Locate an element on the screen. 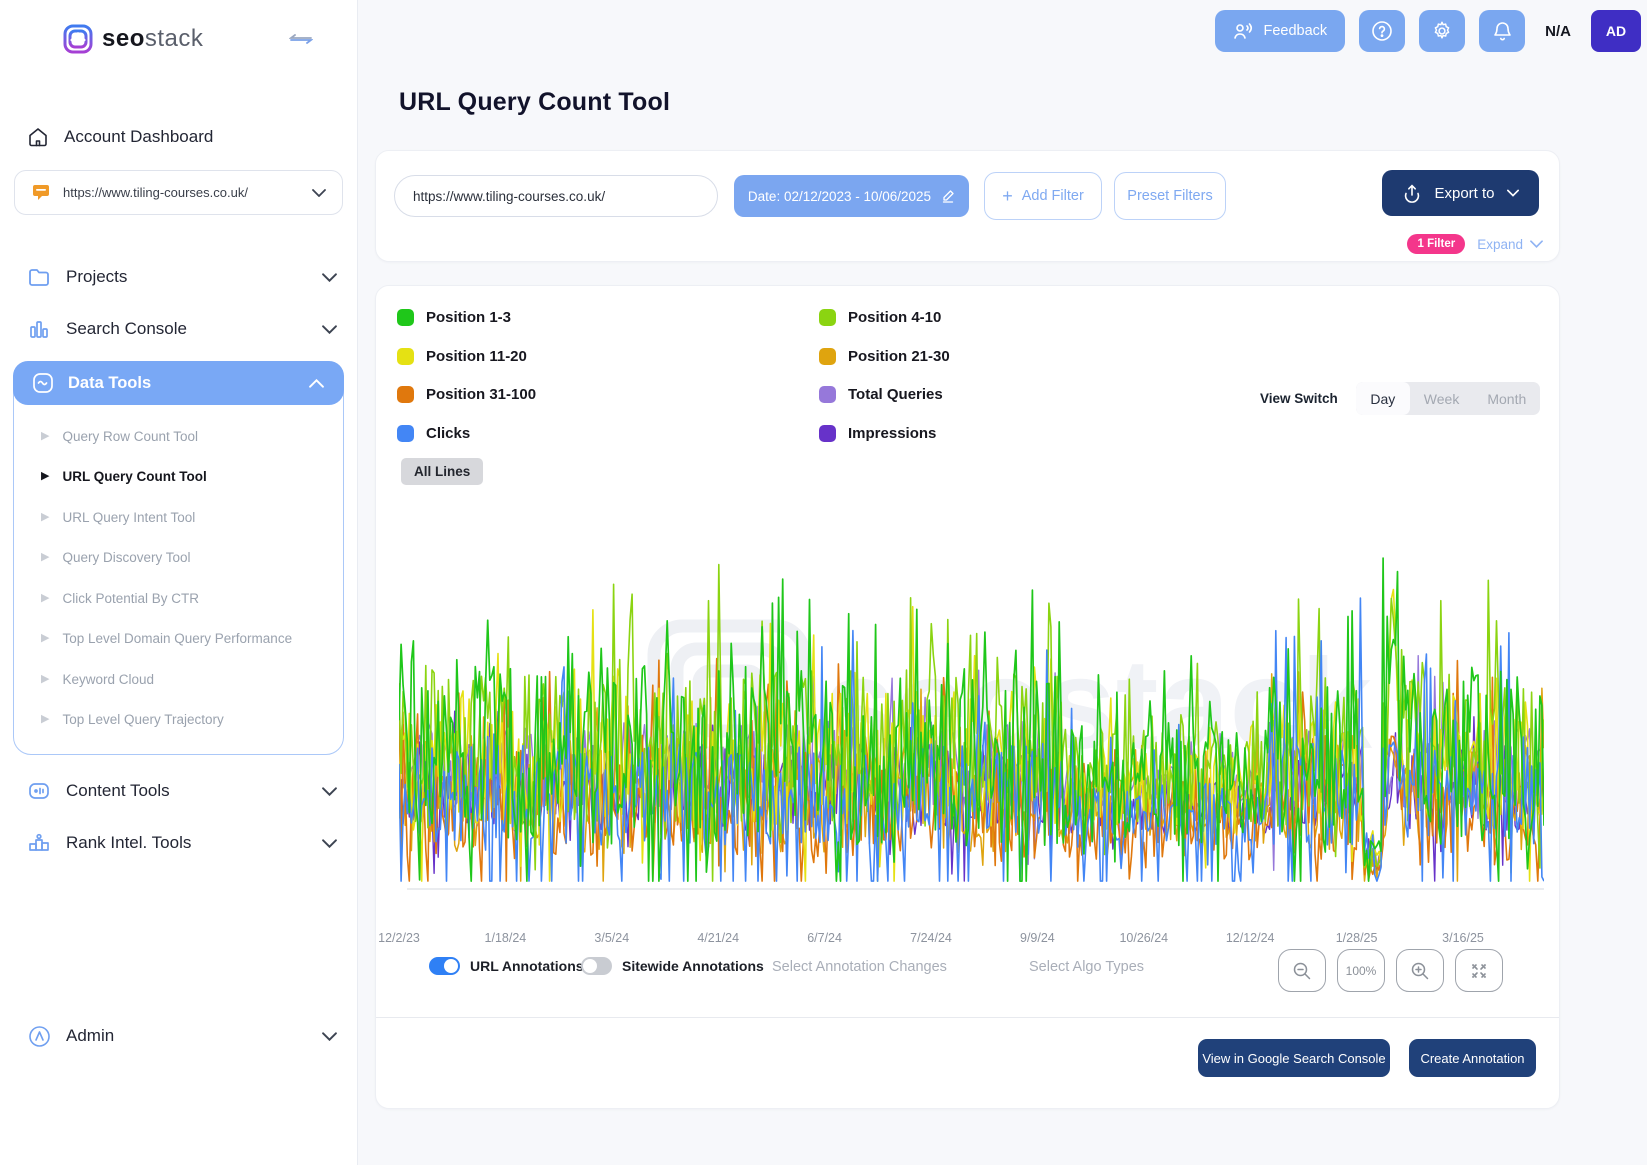 The image size is (1647, 1165). legend-item-position-1-3: Position 1-3 is located at coordinates (608, 317).